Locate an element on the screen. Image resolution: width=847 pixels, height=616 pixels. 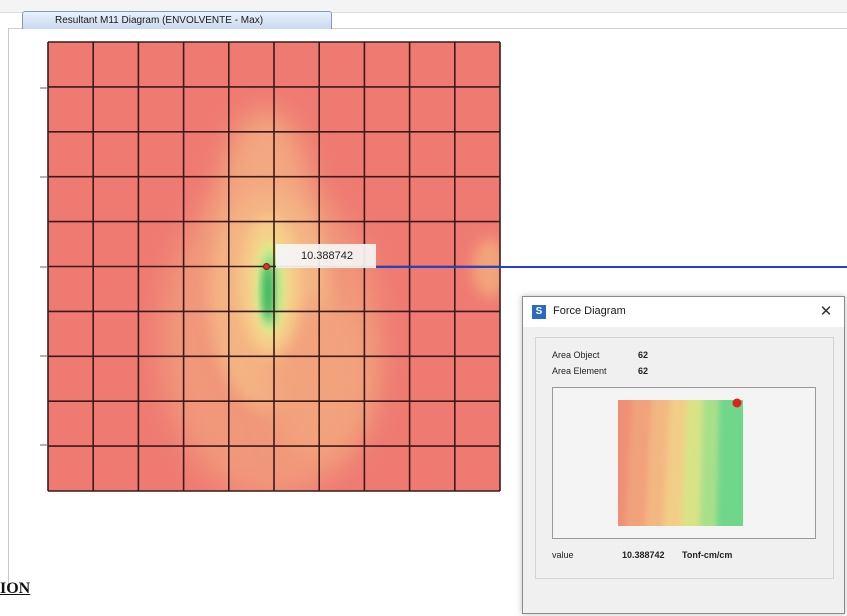
probe-leader-line is located at coordinates (611, 267).